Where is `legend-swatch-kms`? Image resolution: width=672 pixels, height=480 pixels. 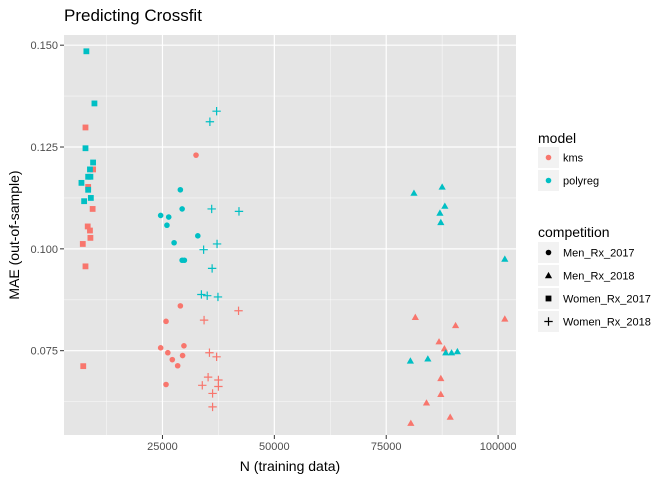
legend-swatch-kms is located at coordinates (548, 157).